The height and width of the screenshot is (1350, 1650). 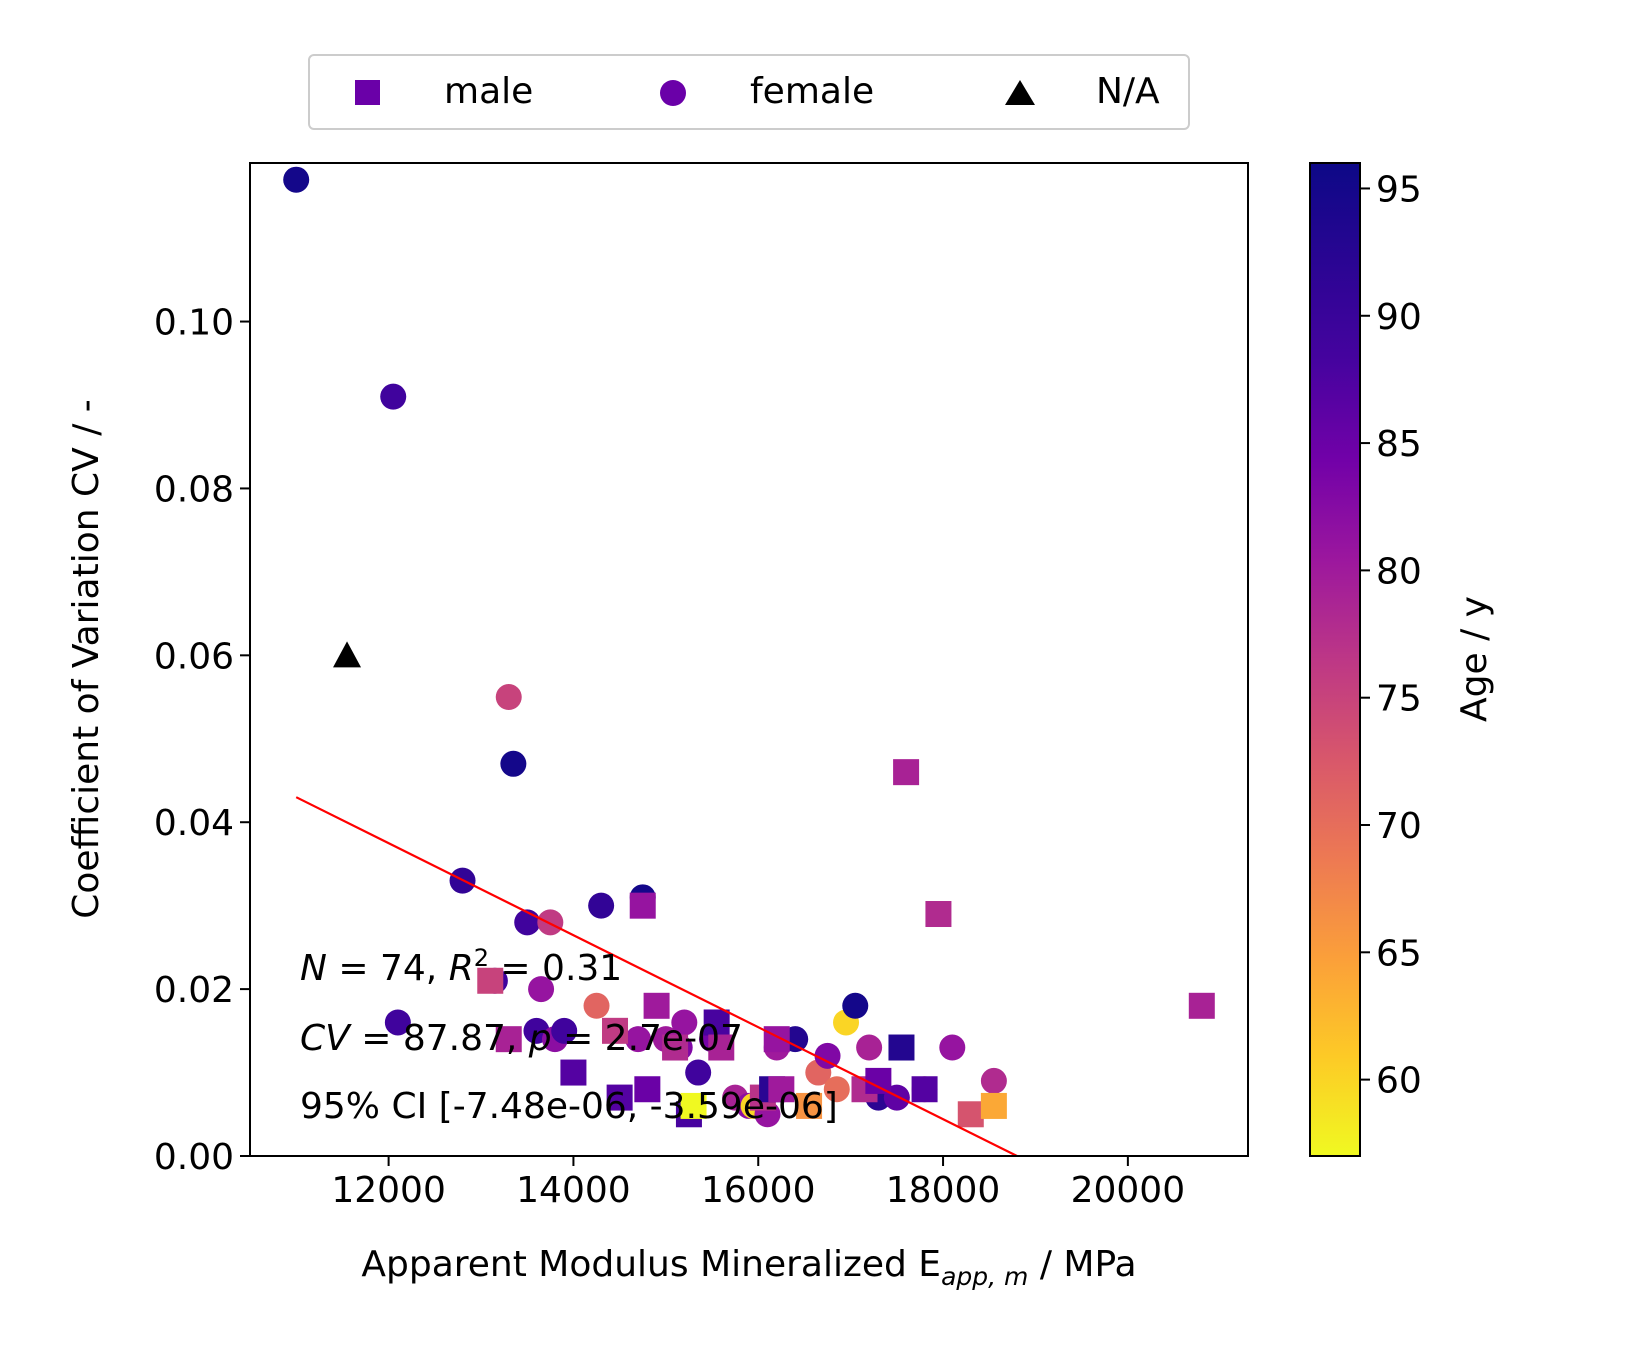 What do you see at coordinates (194, 823) in the screenshot?
I see `y-tick-label: 0.04` at bounding box center [194, 823].